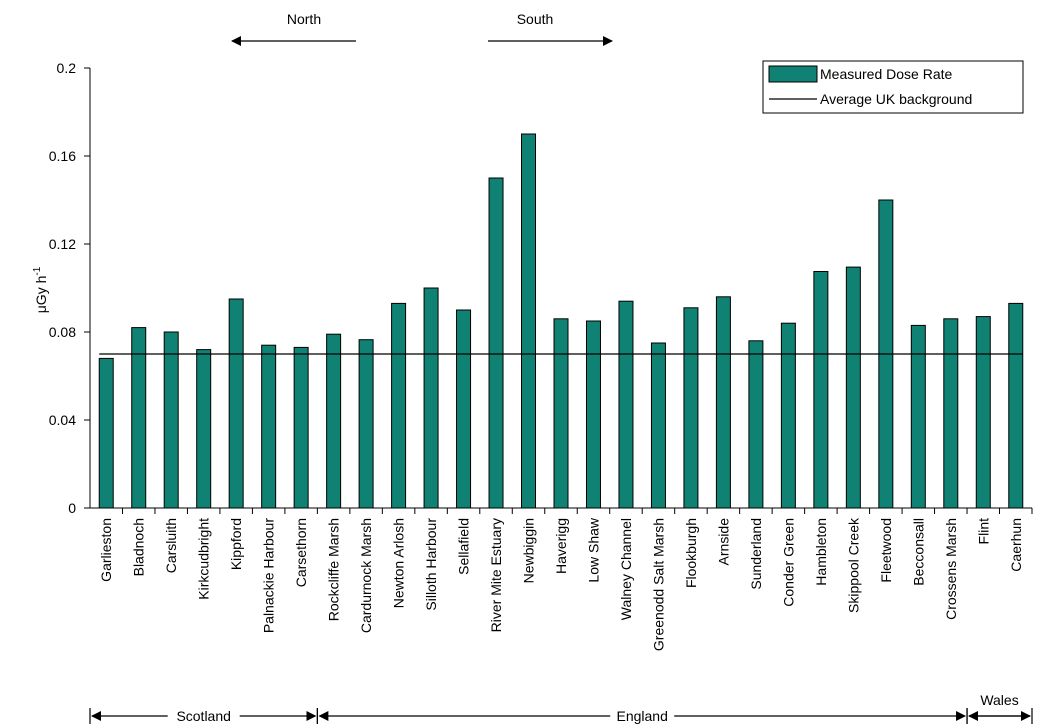 This screenshot has height=726, width=1037. Describe the element at coordinates (204, 559) in the screenshot. I see `x-tick-label: Kirkcudbright` at that location.